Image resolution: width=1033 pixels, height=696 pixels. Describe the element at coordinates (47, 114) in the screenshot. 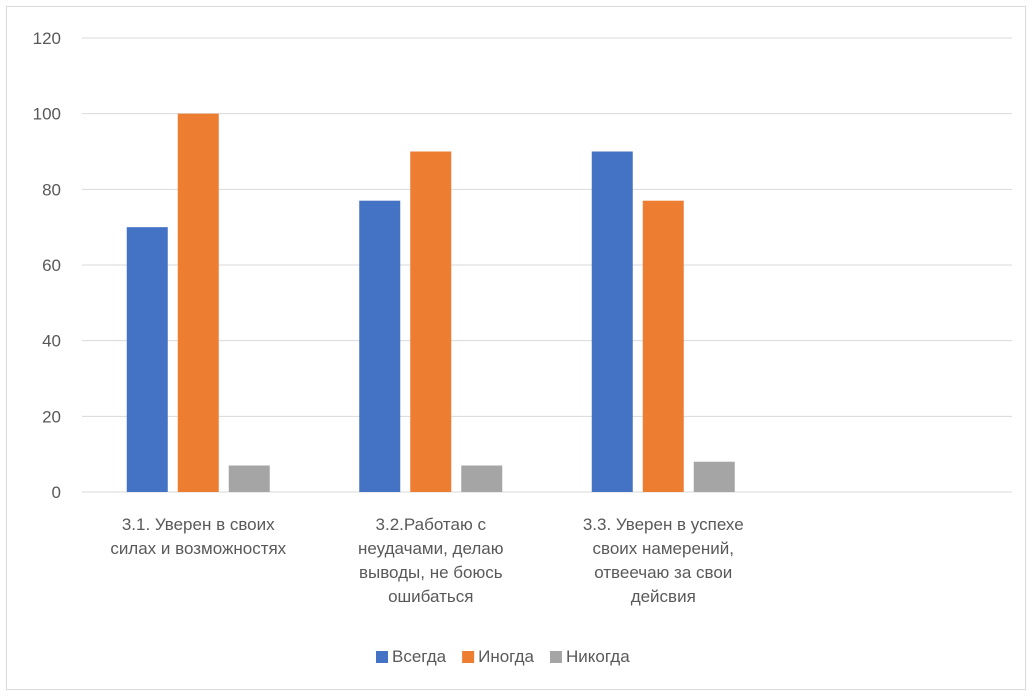

I see `y-tick-label-100: 100` at that location.